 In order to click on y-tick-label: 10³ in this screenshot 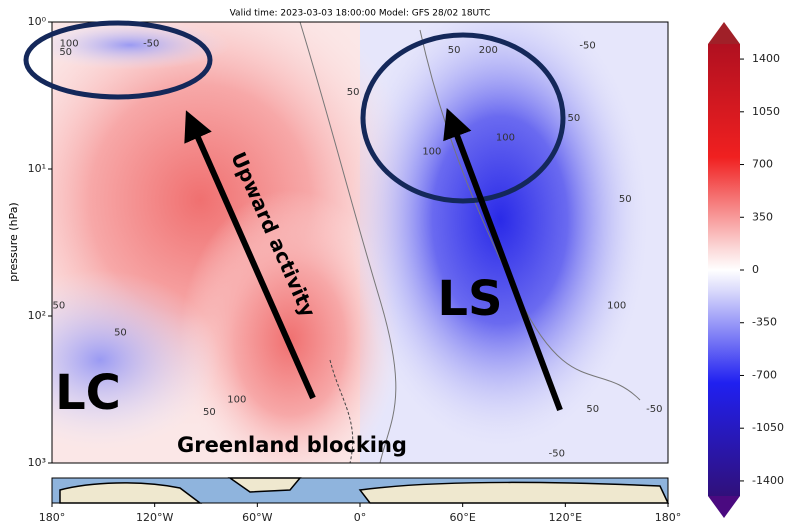, I will do `click(37, 462)`.